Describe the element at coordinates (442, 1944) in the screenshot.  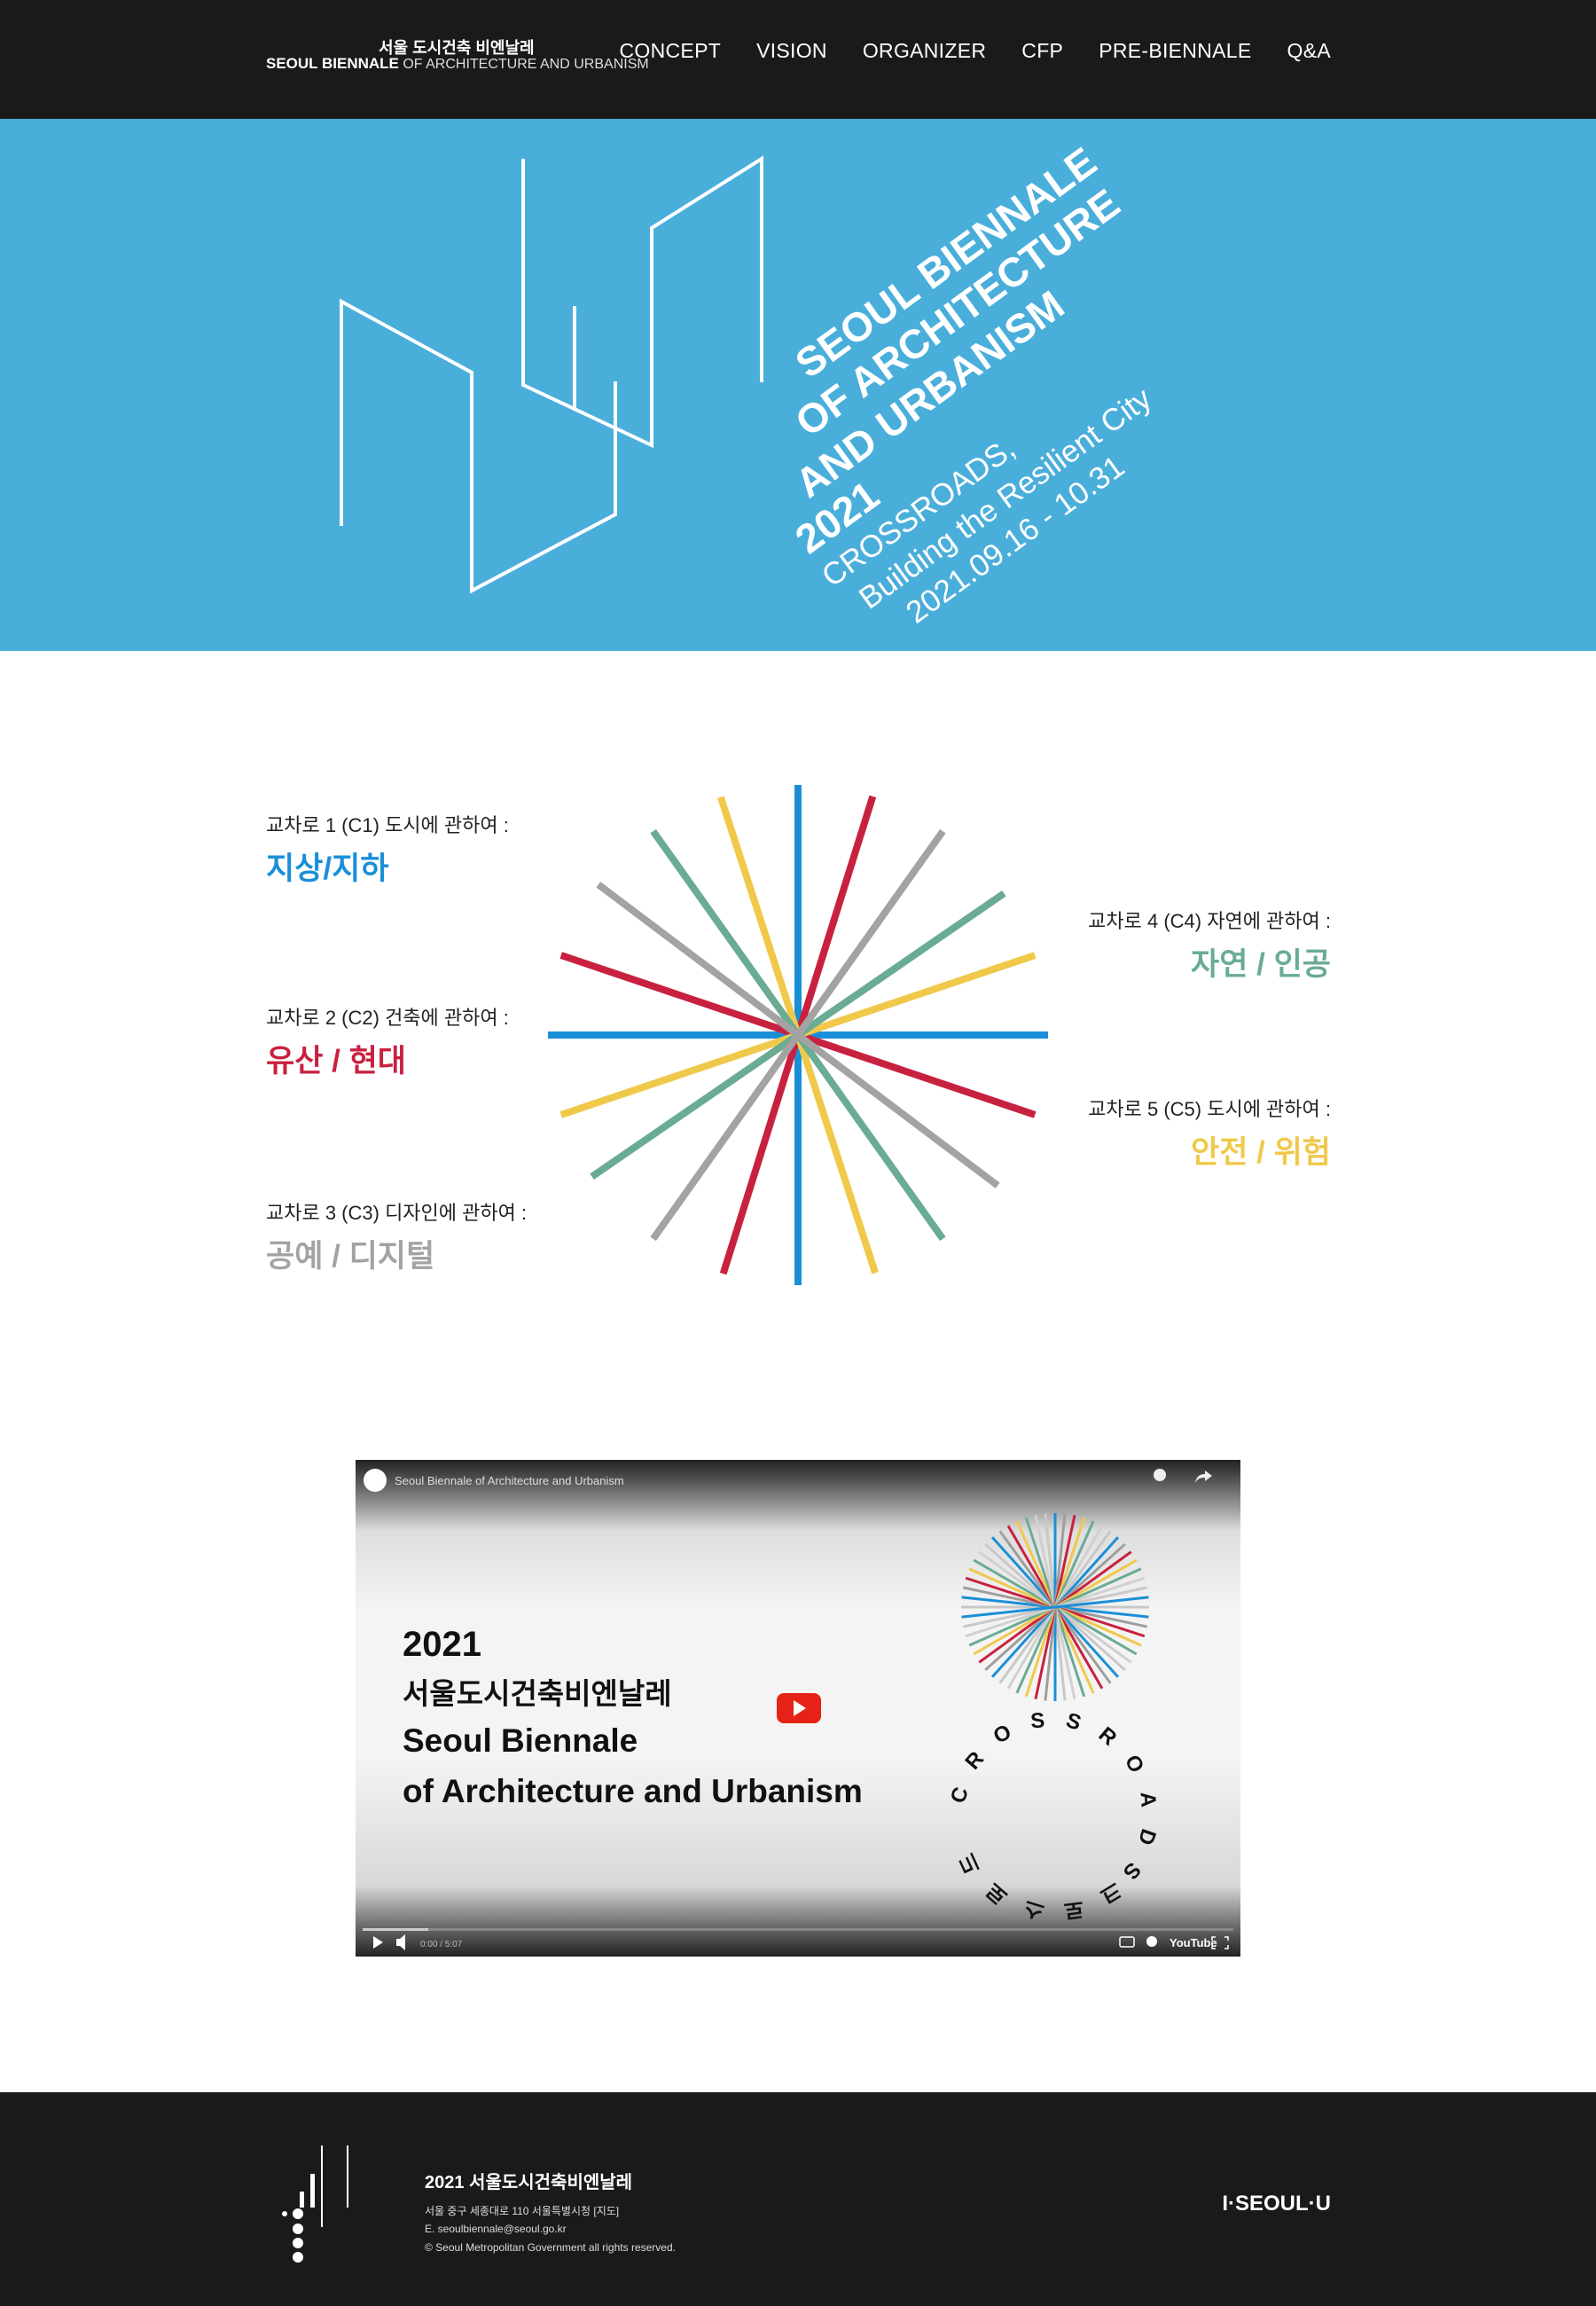
I see `video-time: 0:00 / 5:07` at that location.